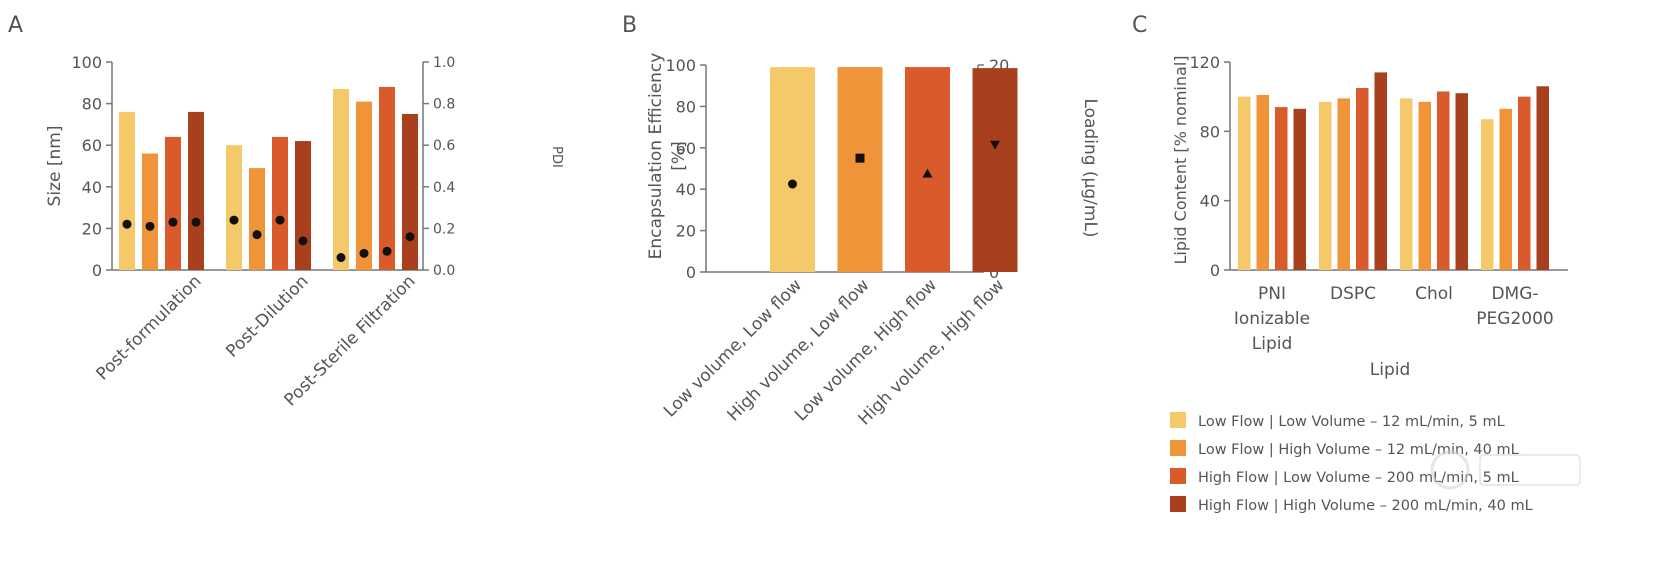 This screenshot has height=564, width=1672. What do you see at coordinates (1514, 294) in the screenshot?
I see `x-tick-label-line: DMG-` at bounding box center [1514, 294].